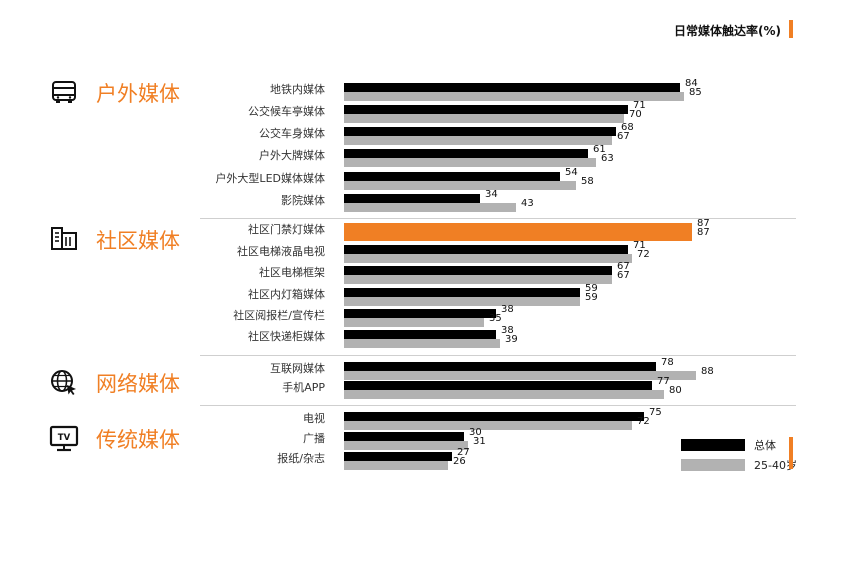 The height and width of the screenshot is (563, 851). Describe the element at coordinates (297, 89) in the screenshot. I see `row-label: 地铁内媒体` at that location.